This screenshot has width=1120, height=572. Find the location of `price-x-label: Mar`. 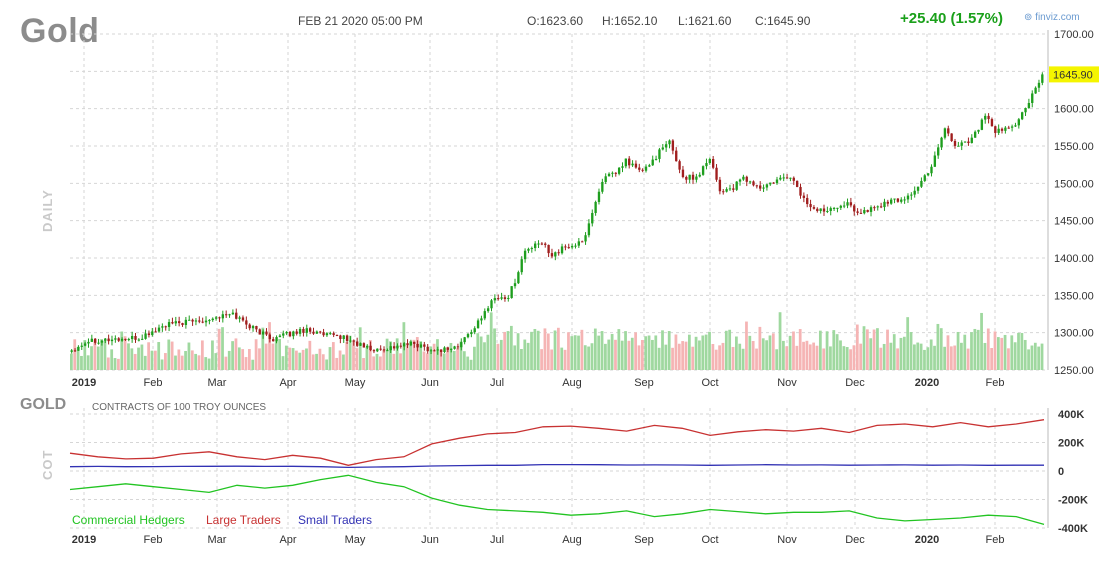

price-x-label: Mar is located at coordinates (217, 383).